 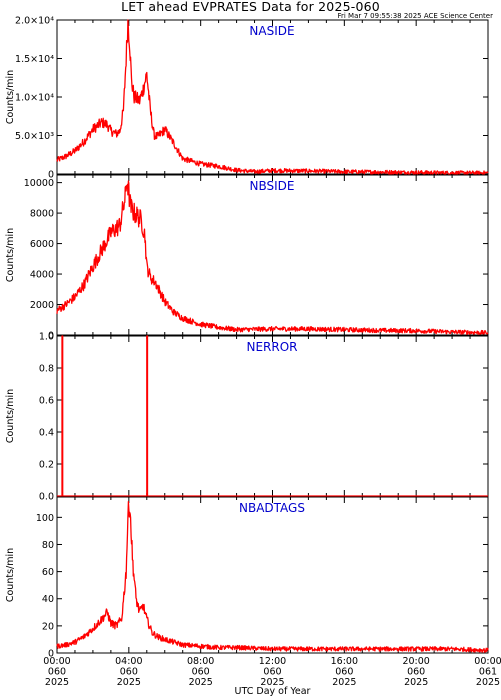 I want to click on y-tick-label: 2000, so click(x=42, y=305).